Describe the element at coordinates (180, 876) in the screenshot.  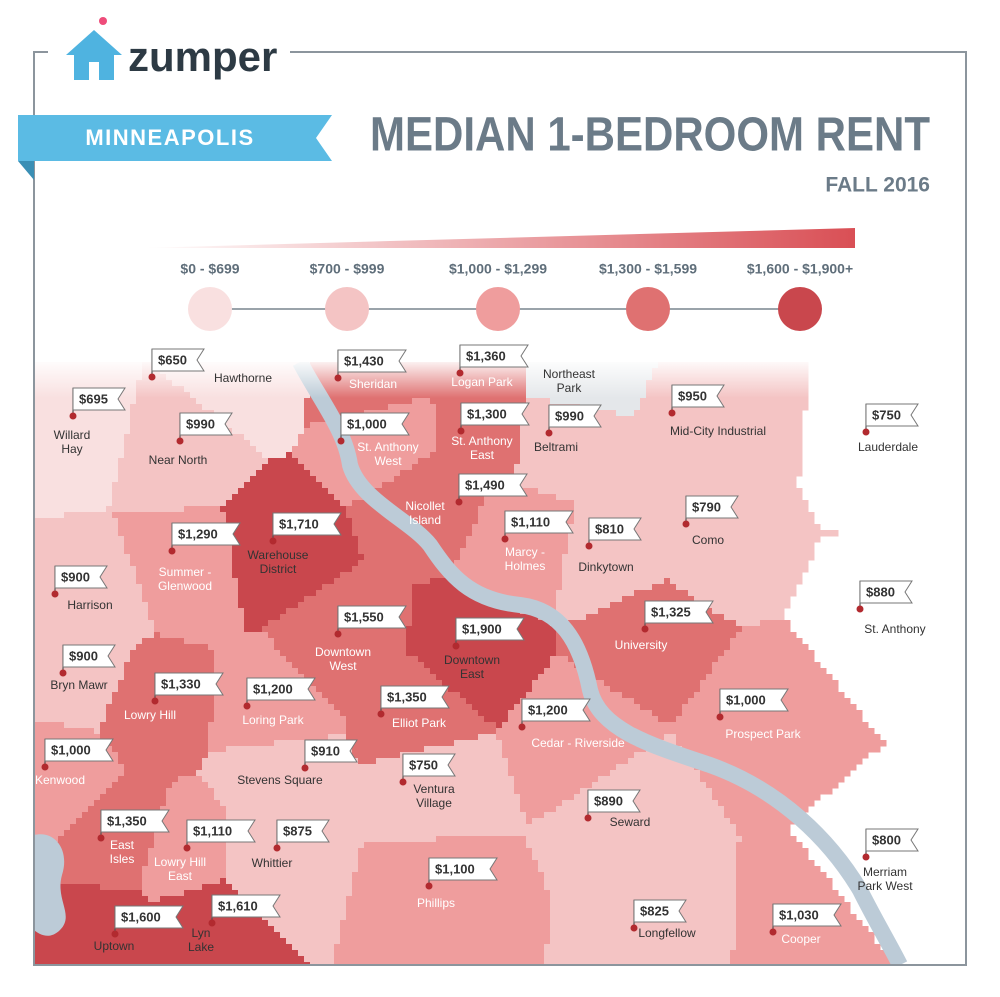
I see `neighborhood-name: East` at that location.